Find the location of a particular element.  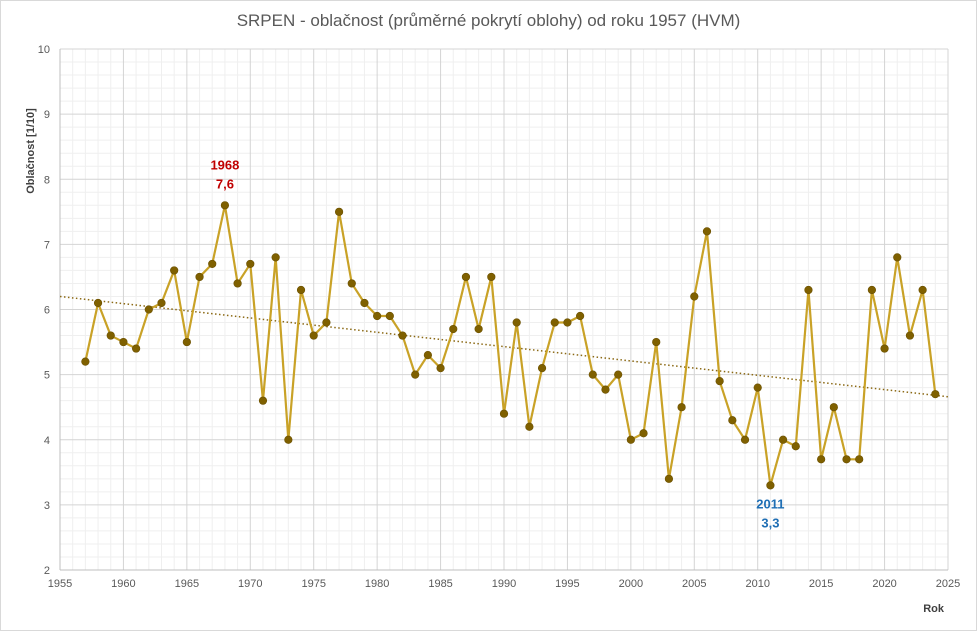

annotation-value: 7,6 is located at coordinates (225, 183).